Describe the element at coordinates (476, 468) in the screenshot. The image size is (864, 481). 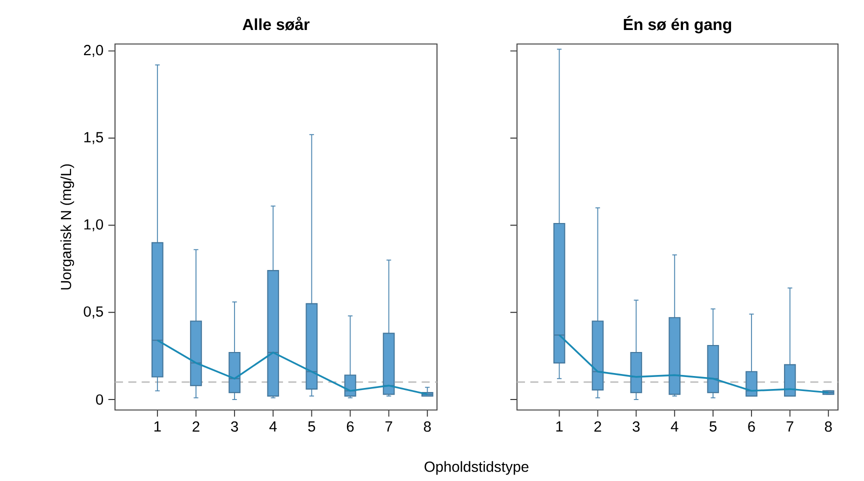
I see `x-axis-title: Opholdstidstype` at that location.